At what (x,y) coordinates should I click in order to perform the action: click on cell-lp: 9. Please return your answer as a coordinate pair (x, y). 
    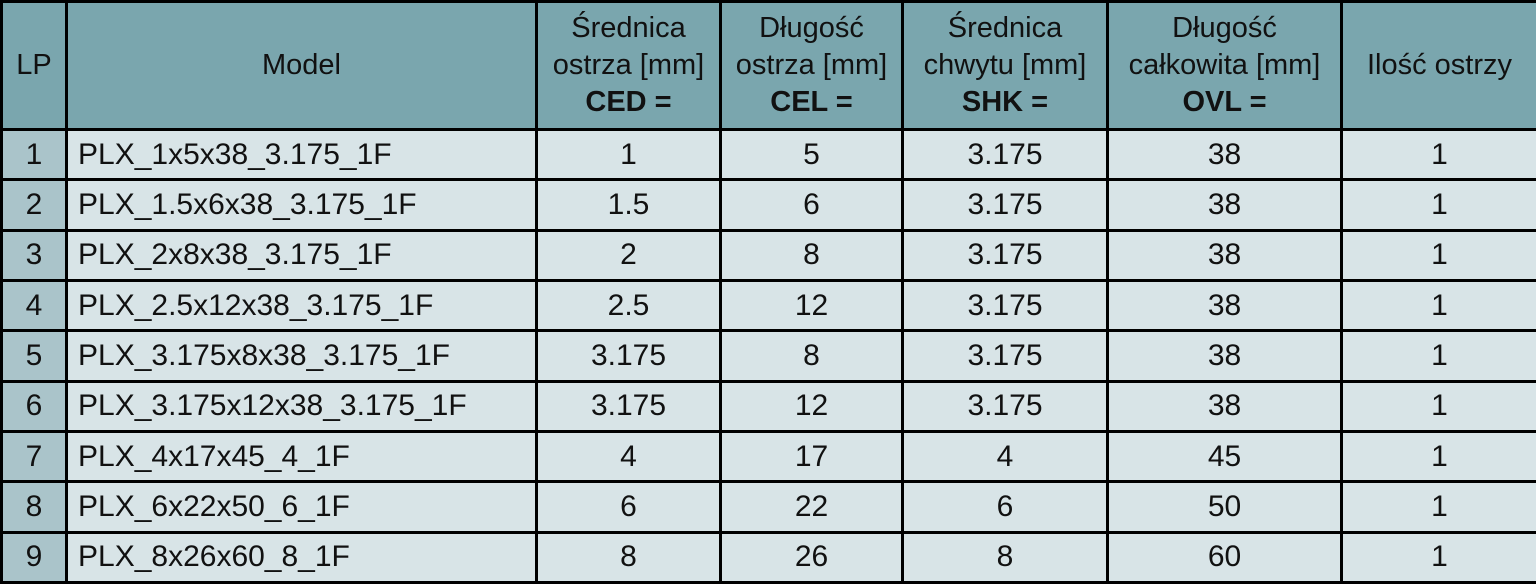
    Looking at the image, I should click on (34, 557).